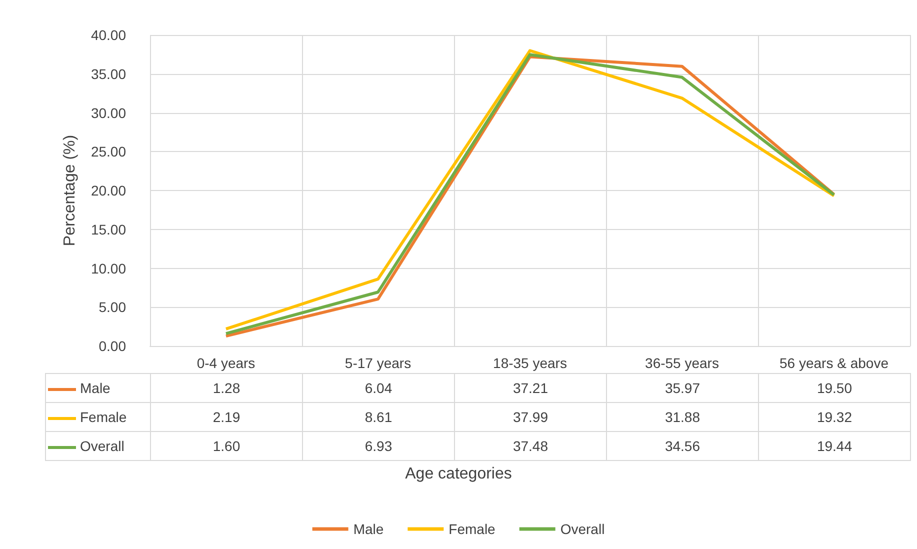 Image resolution: width=917 pixels, height=549 pixels. What do you see at coordinates (682, 388) in the screenshot?
I see `data-label: 35.97` at bounding box center [682, 388].